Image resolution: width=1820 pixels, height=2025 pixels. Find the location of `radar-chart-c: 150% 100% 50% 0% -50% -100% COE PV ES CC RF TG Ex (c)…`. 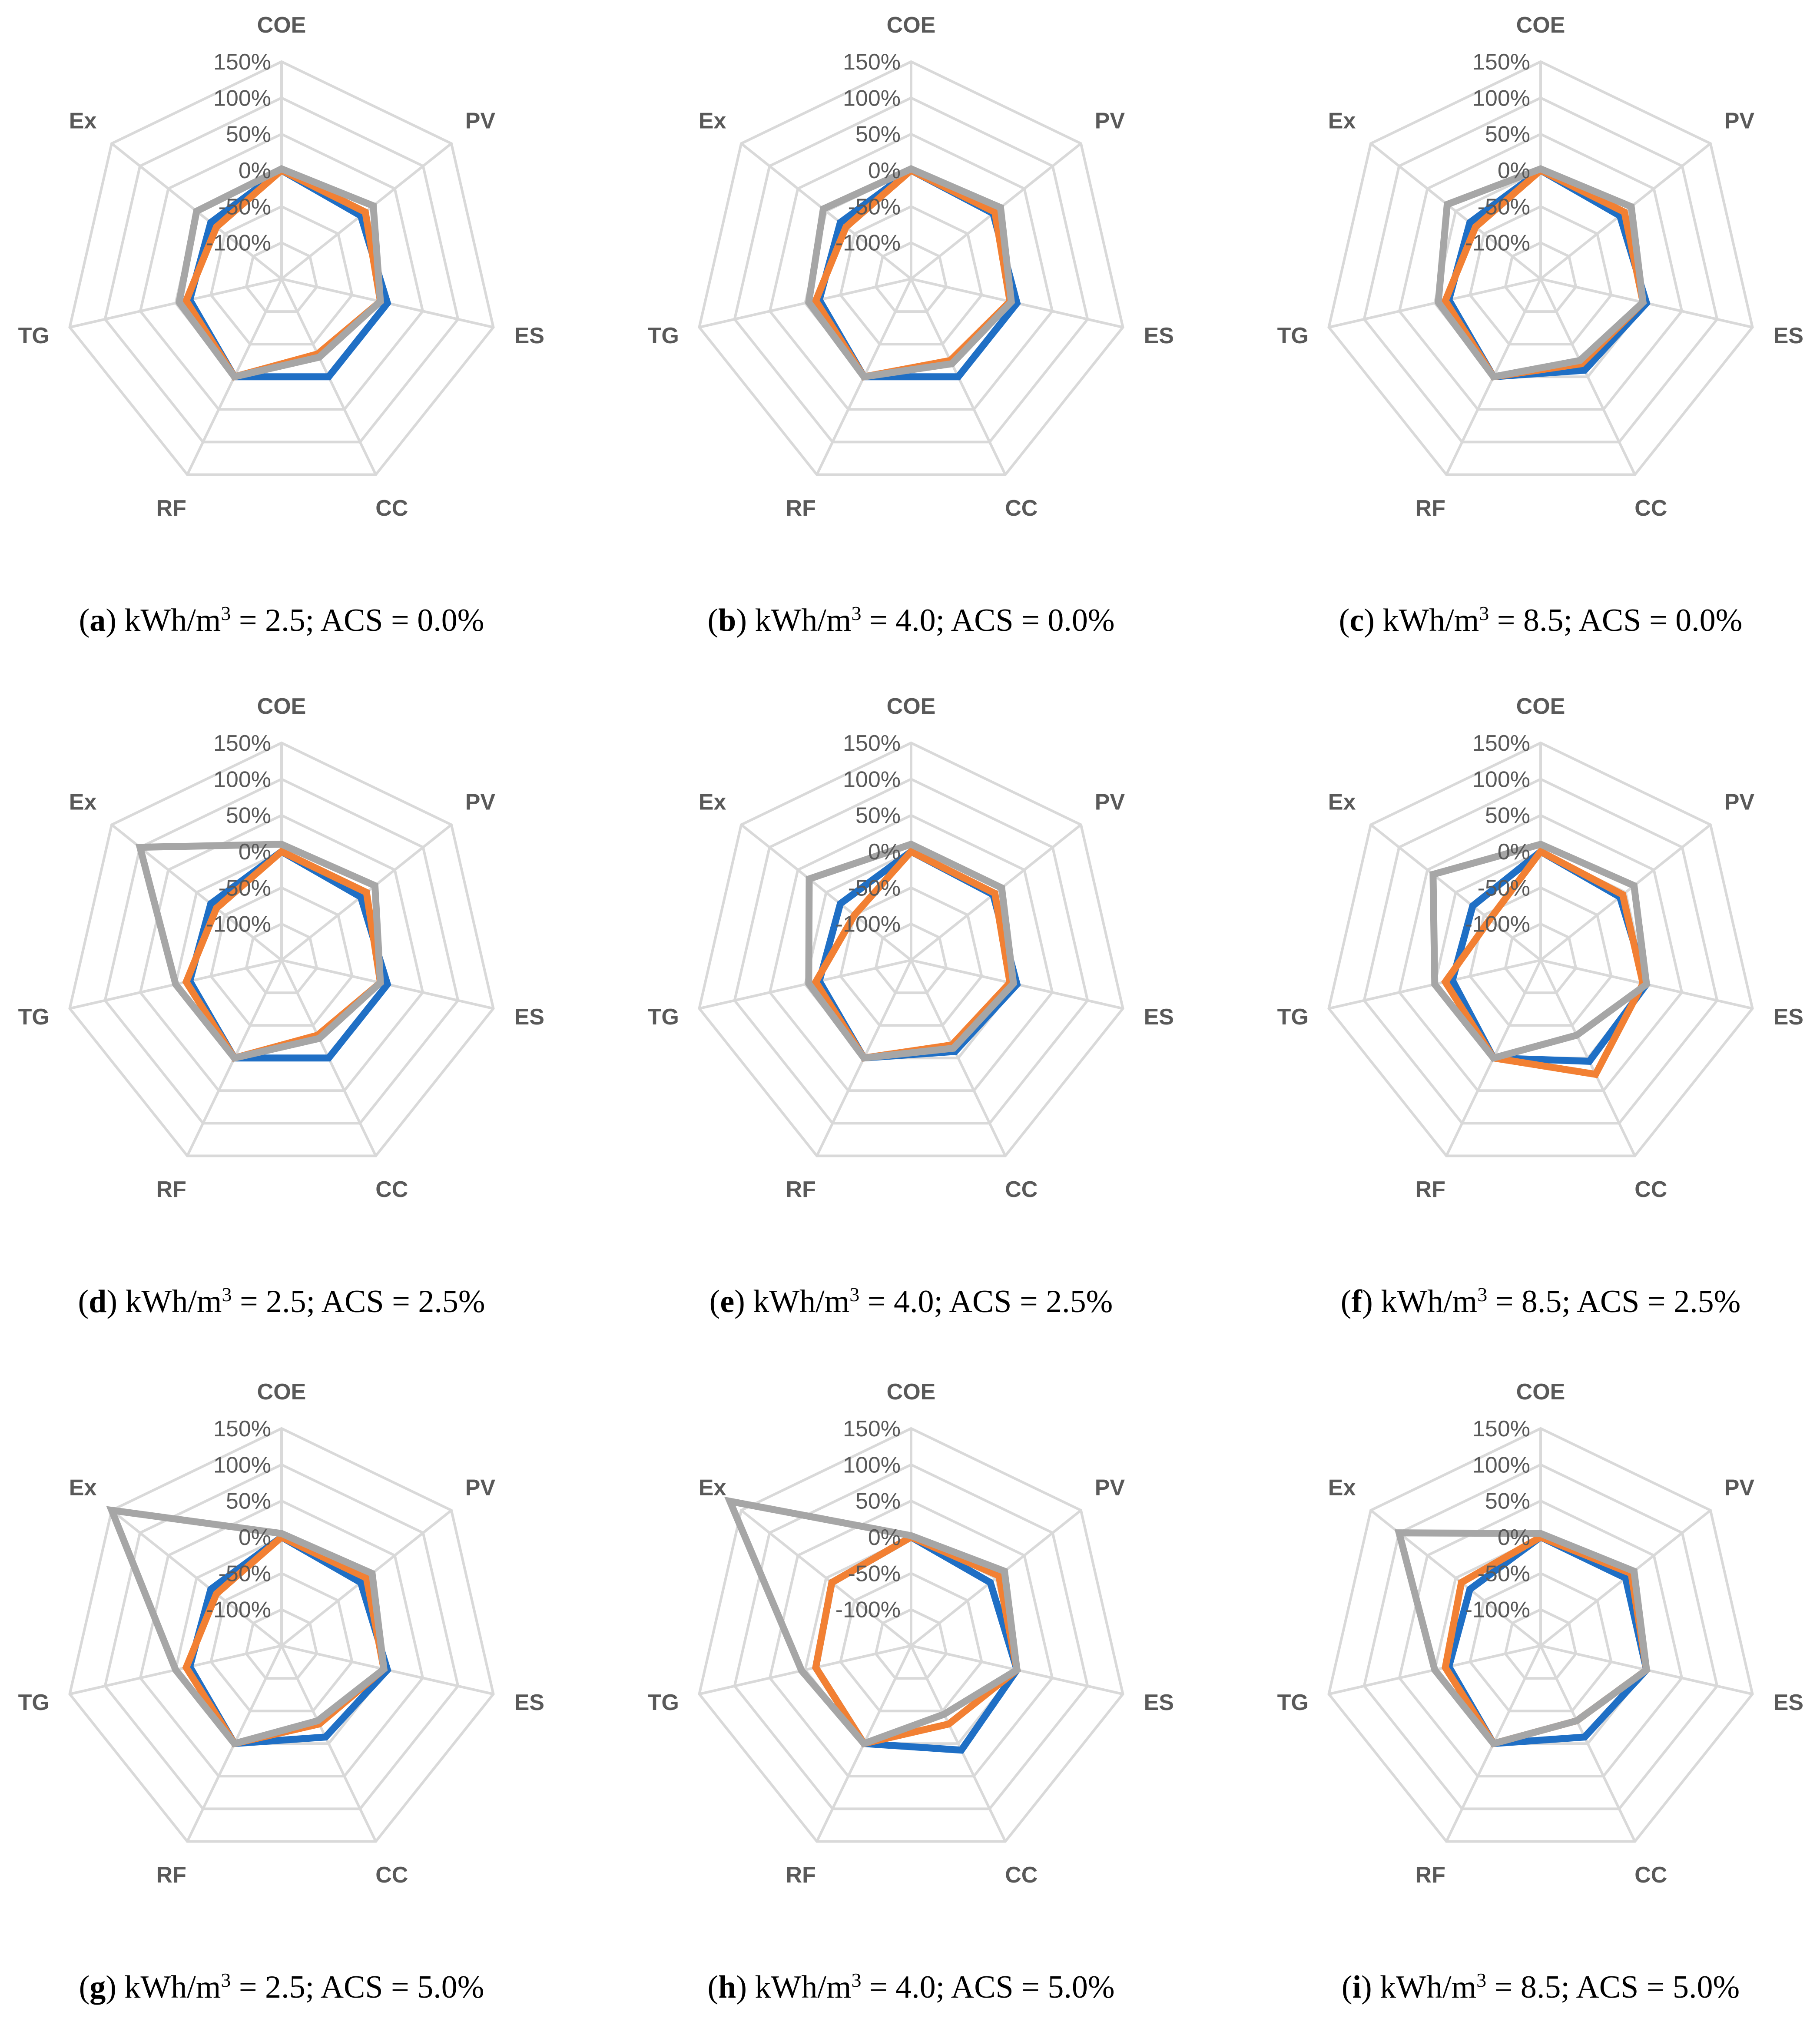

radar-chart-c: 150% 100% 50% 0% -50% -100% COE PV ES CC RF TG Ex (c)… is located at coordinates (1540, 325).